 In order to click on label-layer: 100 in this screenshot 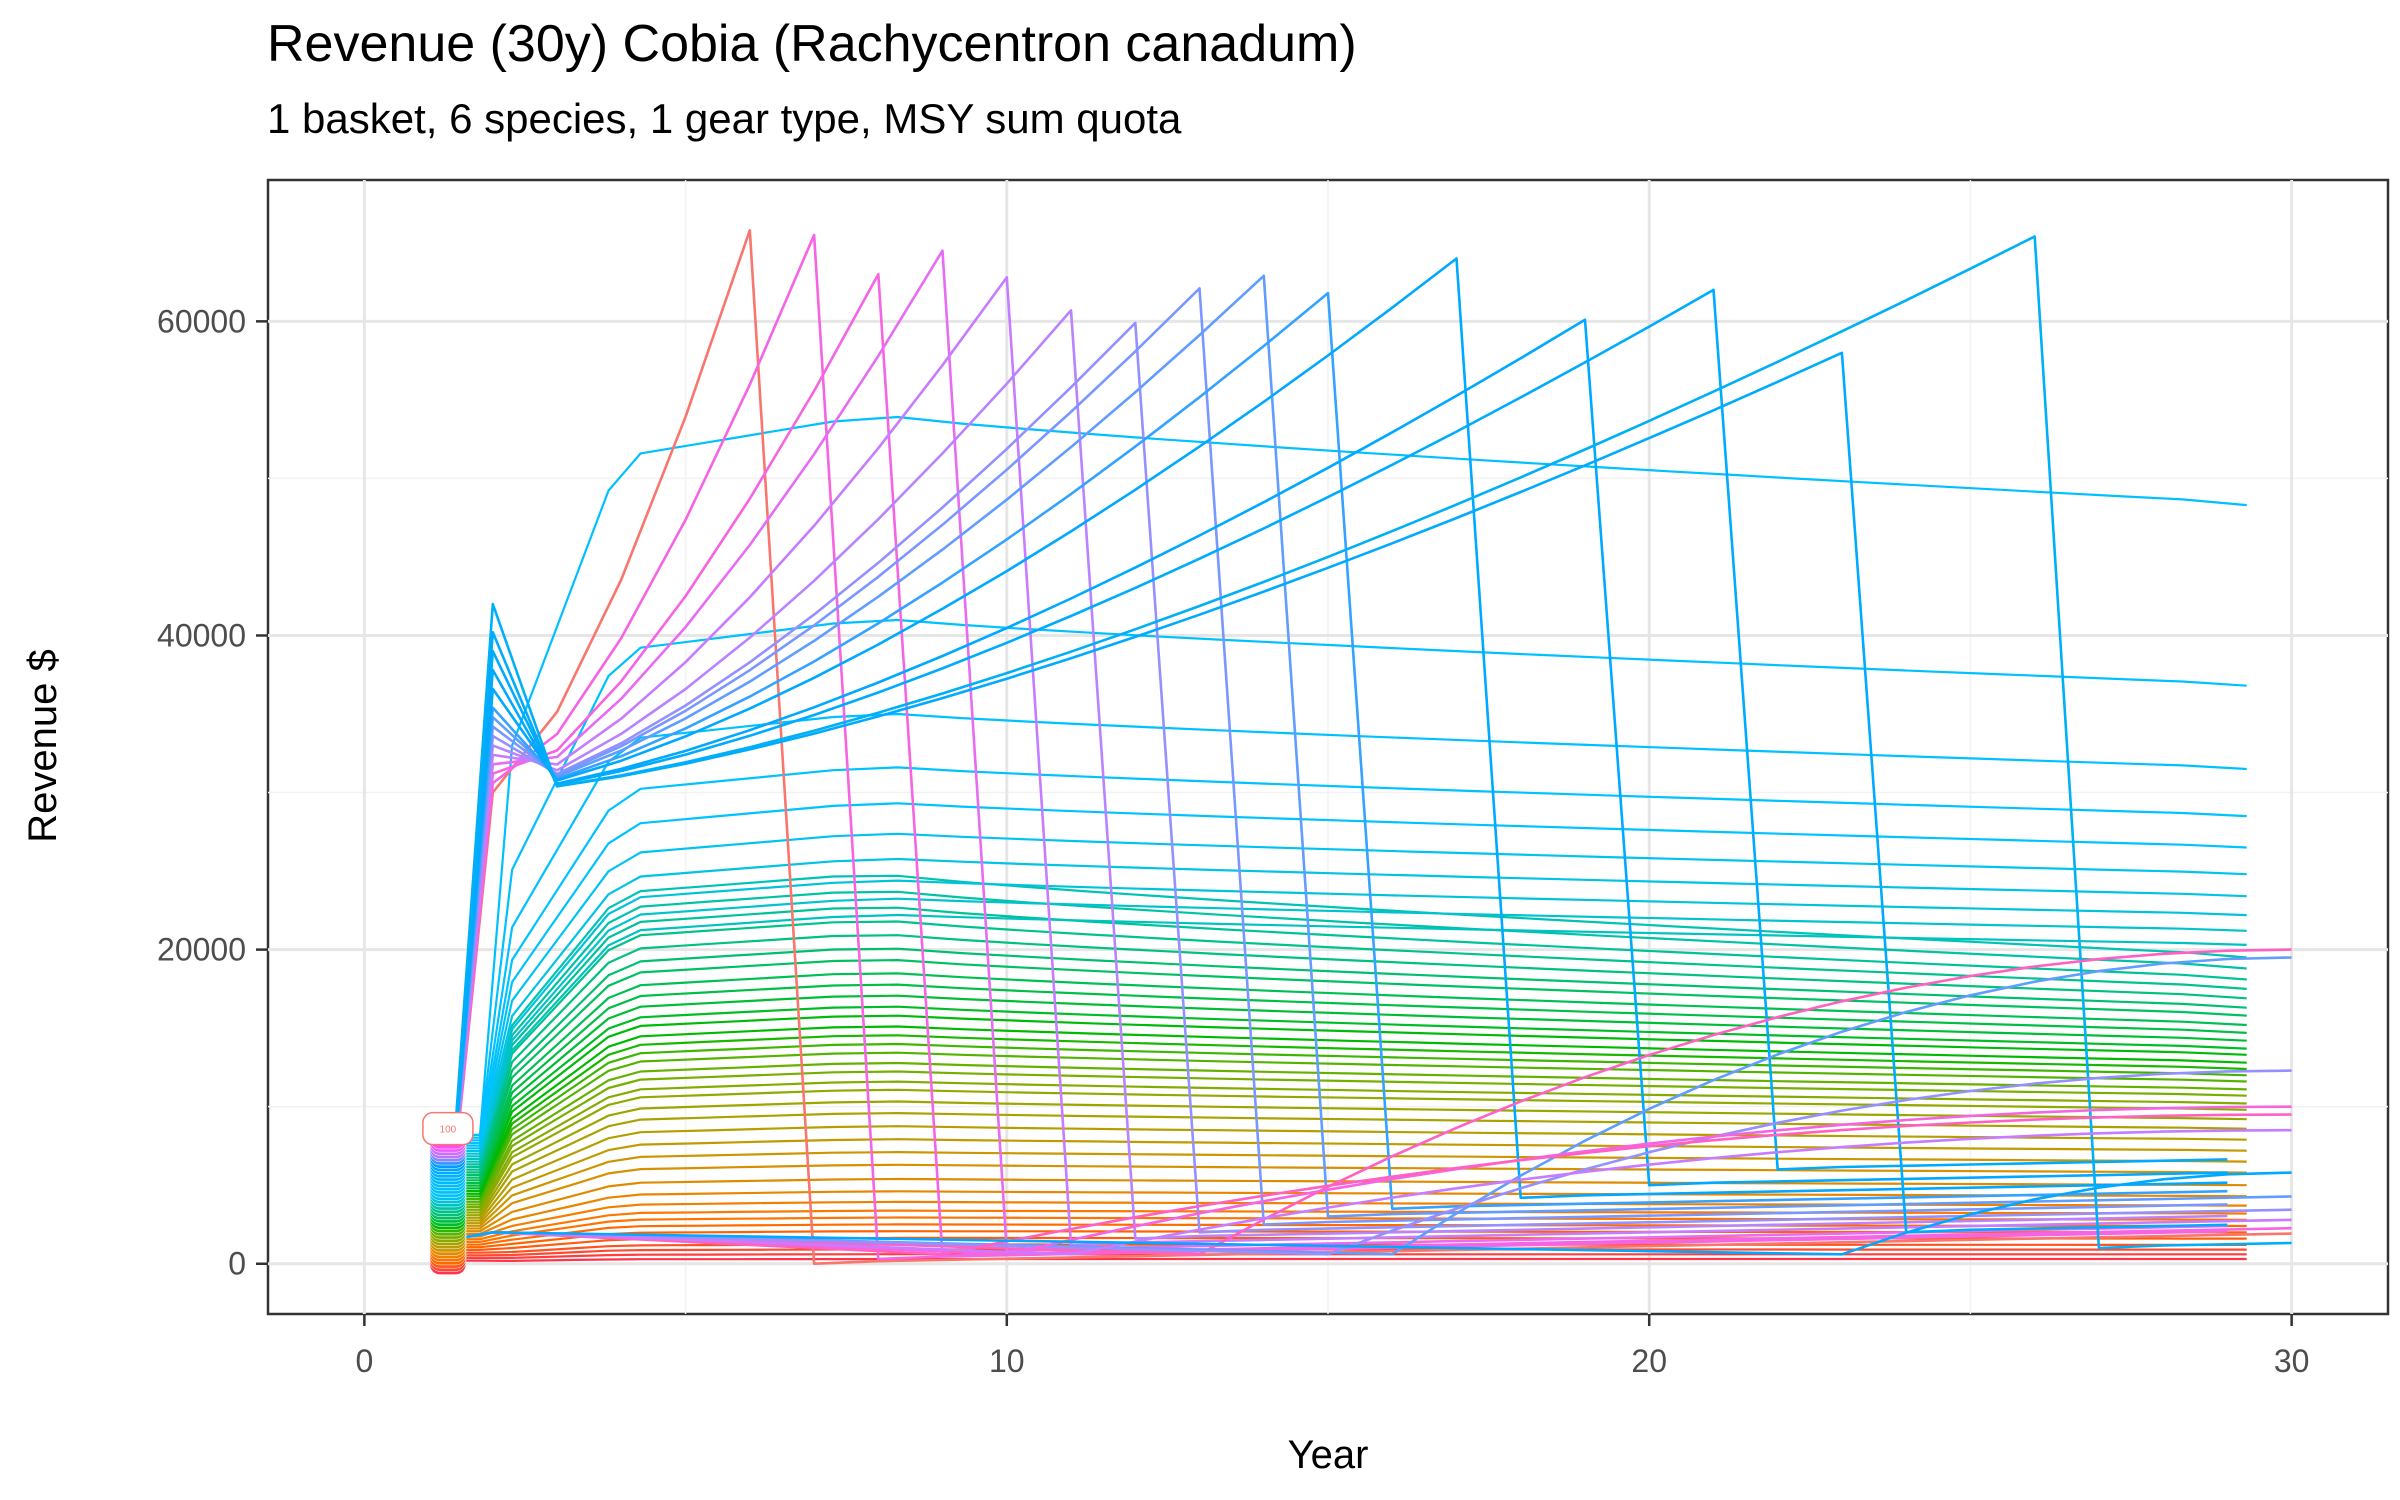, I will do `click(448, 1193)`.